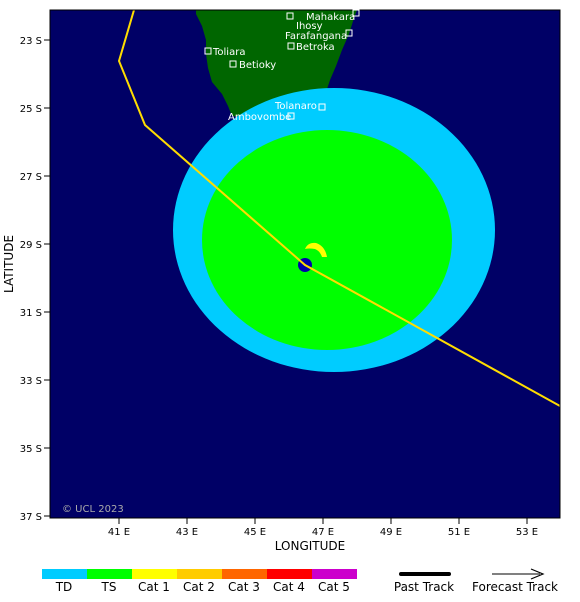  Describe the element at coordinates (199, 587) in the screenshot. I see `legend-label-cat2: Cat 2` at that location.